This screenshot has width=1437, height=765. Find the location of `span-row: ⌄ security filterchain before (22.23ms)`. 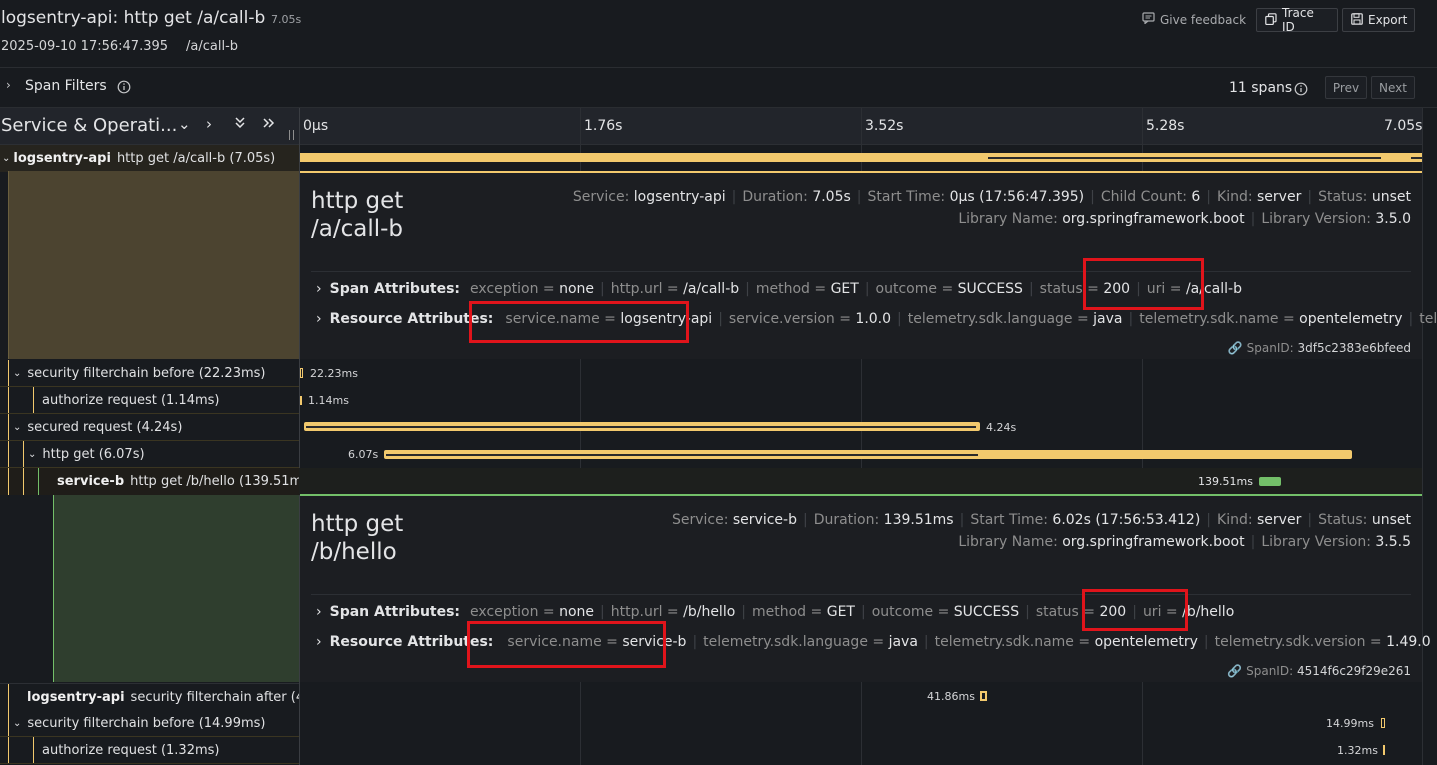

span-row: ⌄ security filterchain before (22.23ms) is located at coordinates (149, 373).